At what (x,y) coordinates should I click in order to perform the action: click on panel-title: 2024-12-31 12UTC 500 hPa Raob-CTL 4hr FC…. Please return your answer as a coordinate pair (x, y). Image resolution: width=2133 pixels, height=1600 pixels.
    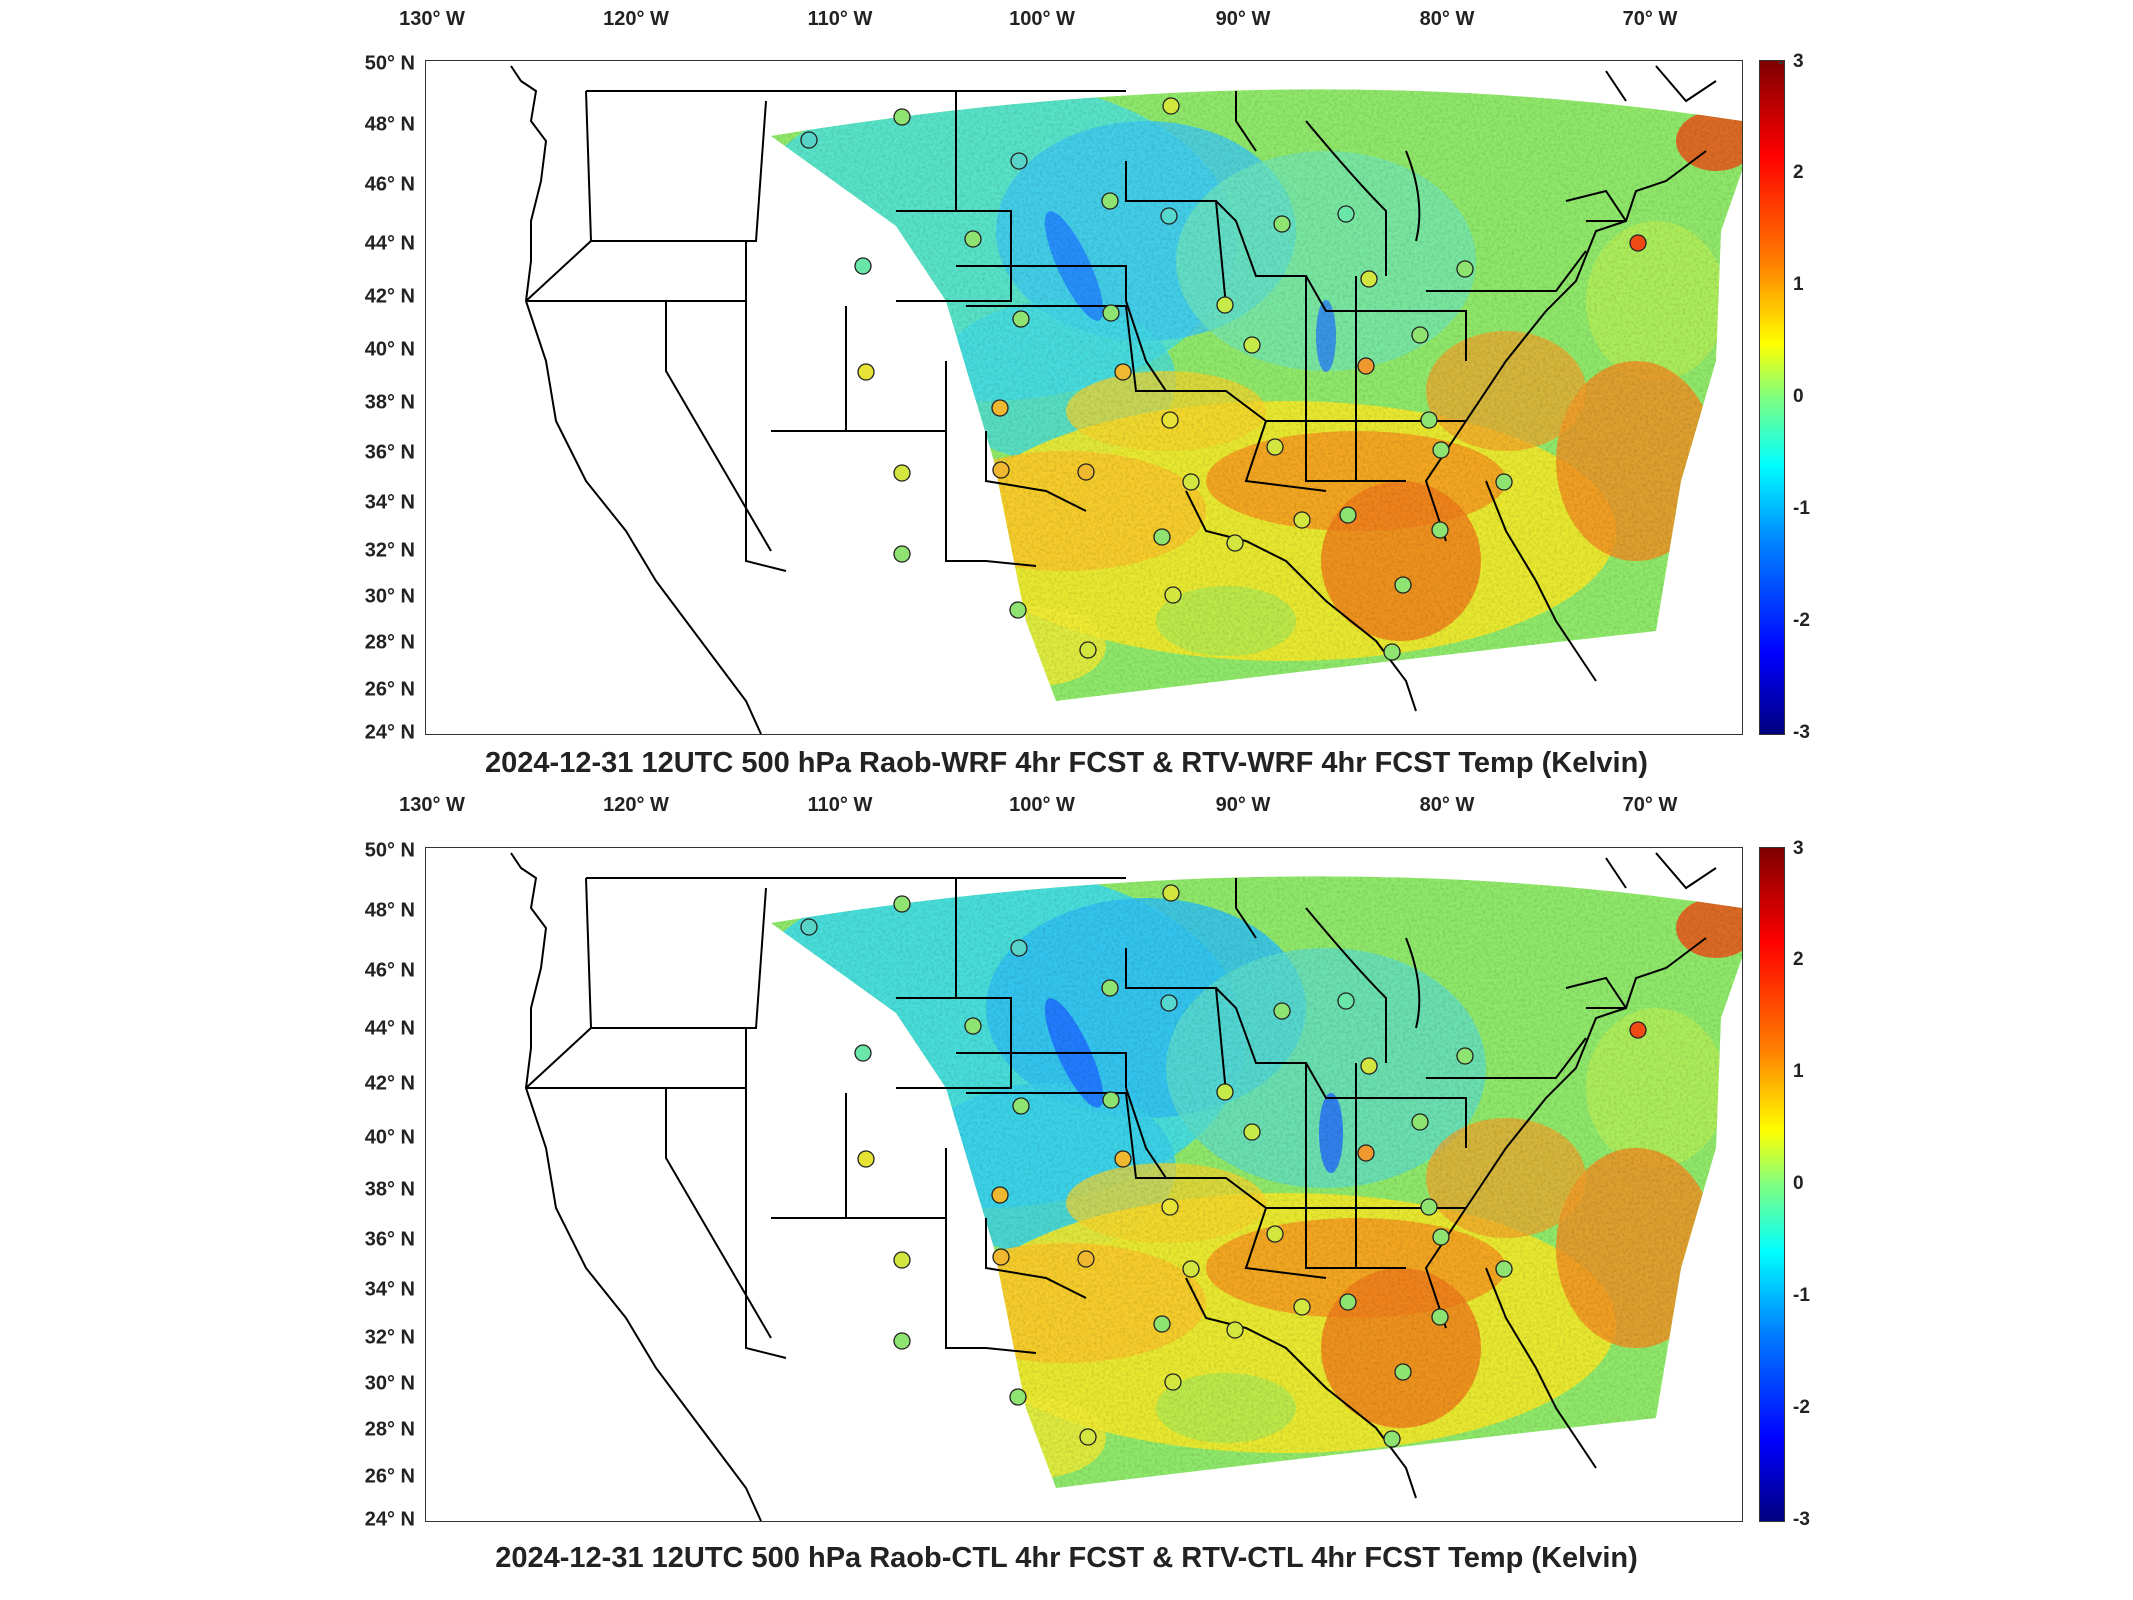
    Looking at the image, I should click on (1066, 1558).